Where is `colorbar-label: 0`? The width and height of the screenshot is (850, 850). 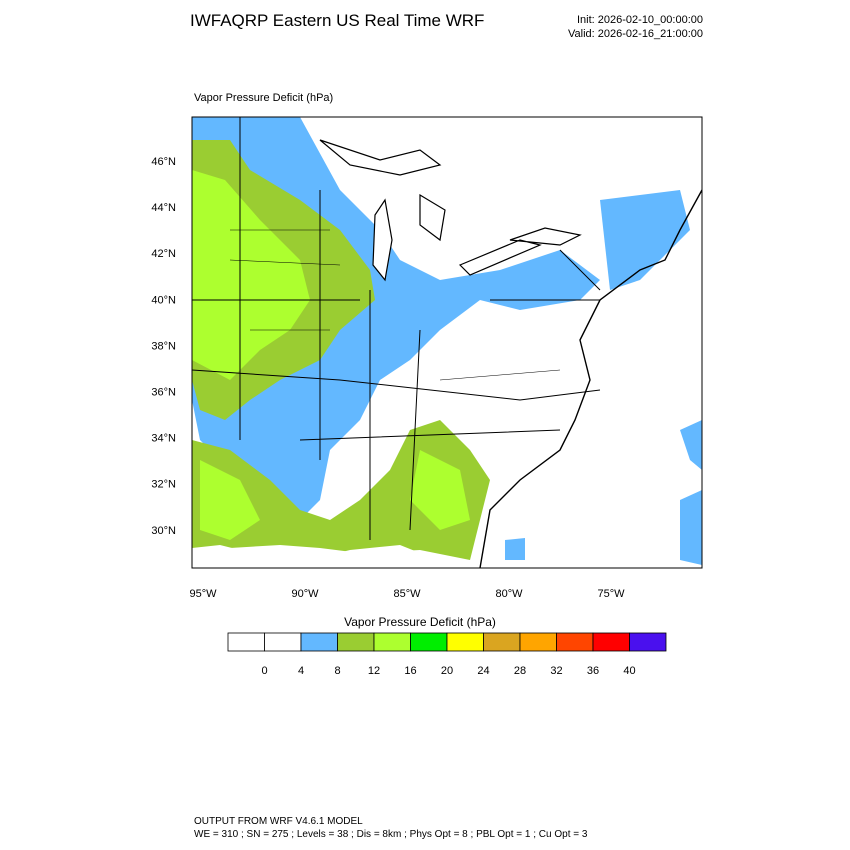
colorbar-label: 0 is located at coordinates (264, 671).